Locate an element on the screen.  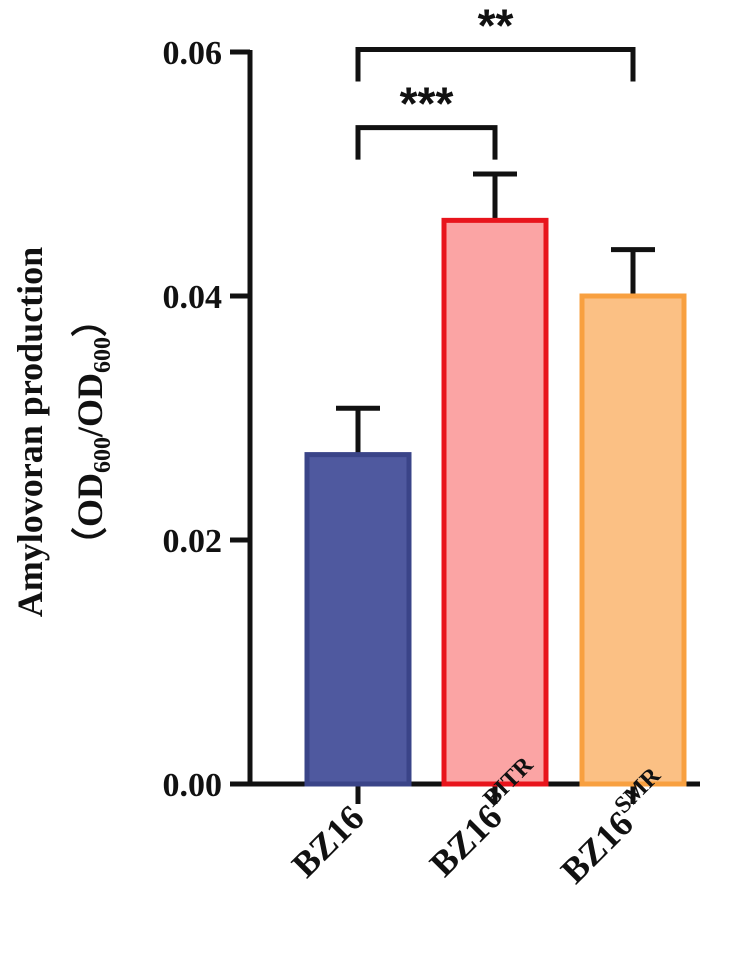
y-tick-label-3: 0.06 is located at coordinates (193, 53).